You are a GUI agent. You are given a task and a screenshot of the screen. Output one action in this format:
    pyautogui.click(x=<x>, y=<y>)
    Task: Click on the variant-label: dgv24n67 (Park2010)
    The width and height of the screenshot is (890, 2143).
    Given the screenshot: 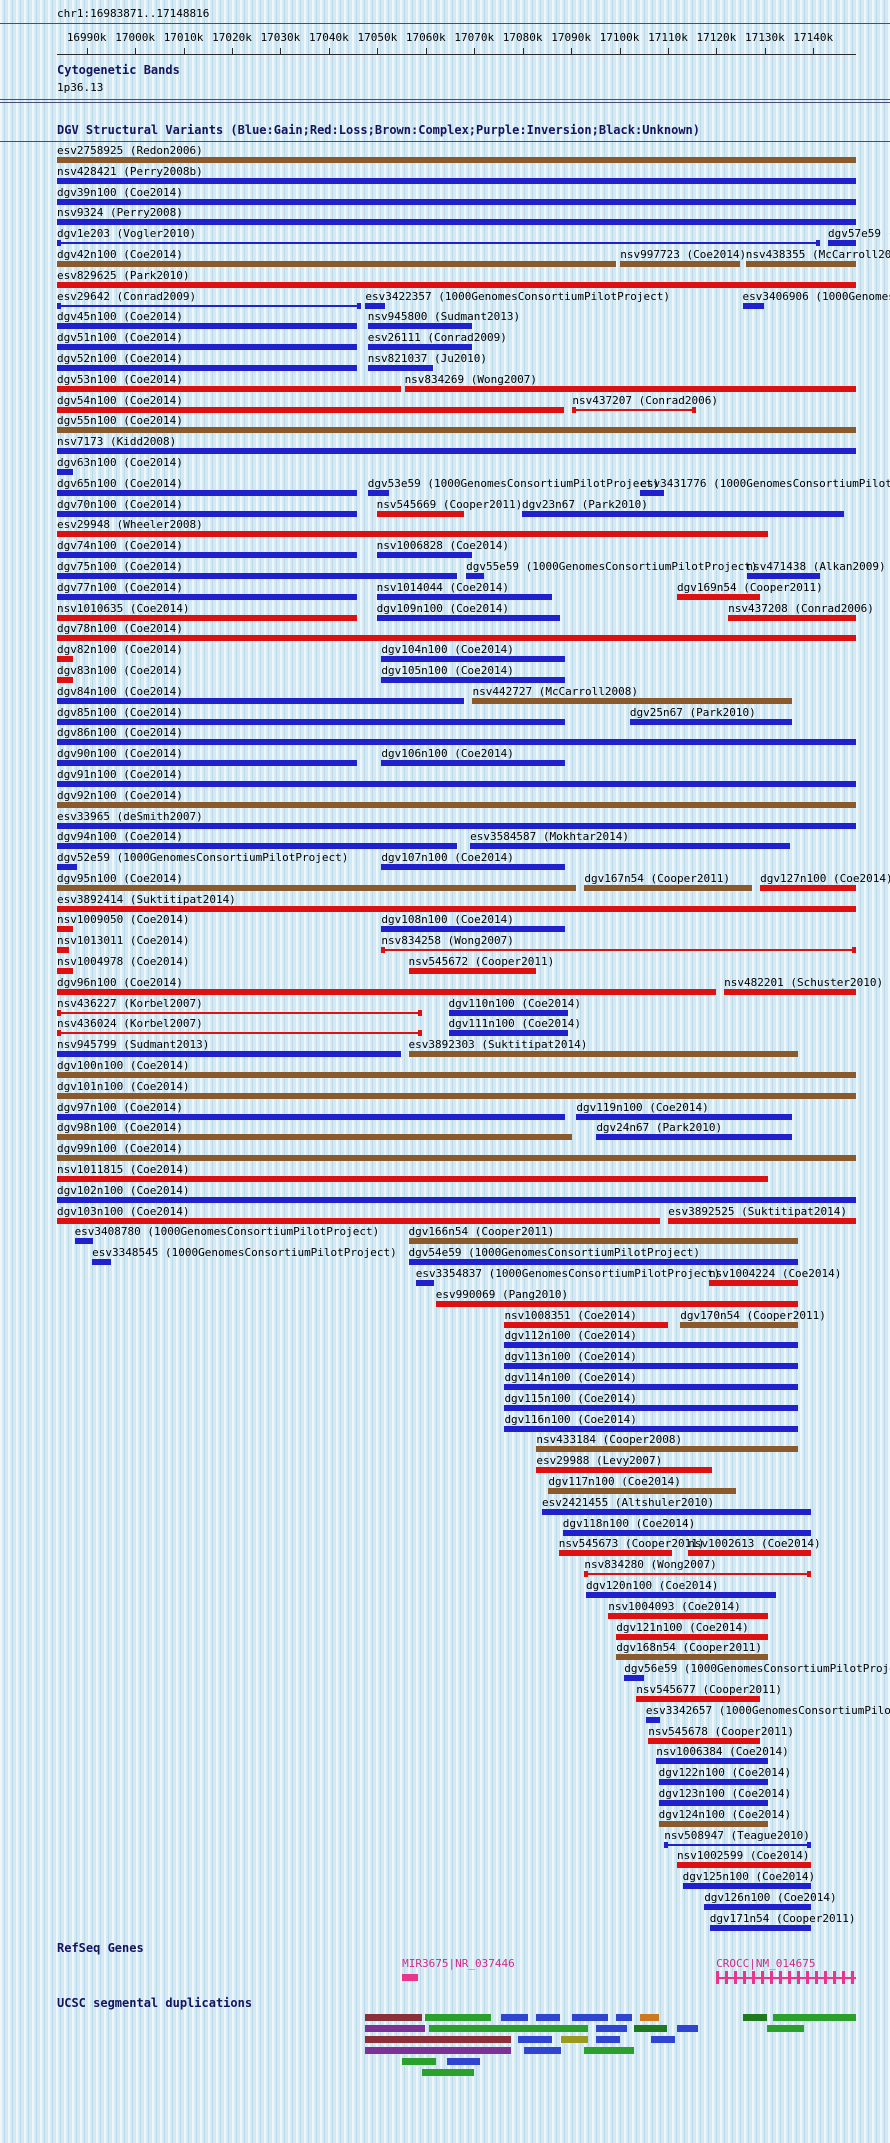 What is the action you would take?
    pyautogui.click(x=659, y=1128)
    